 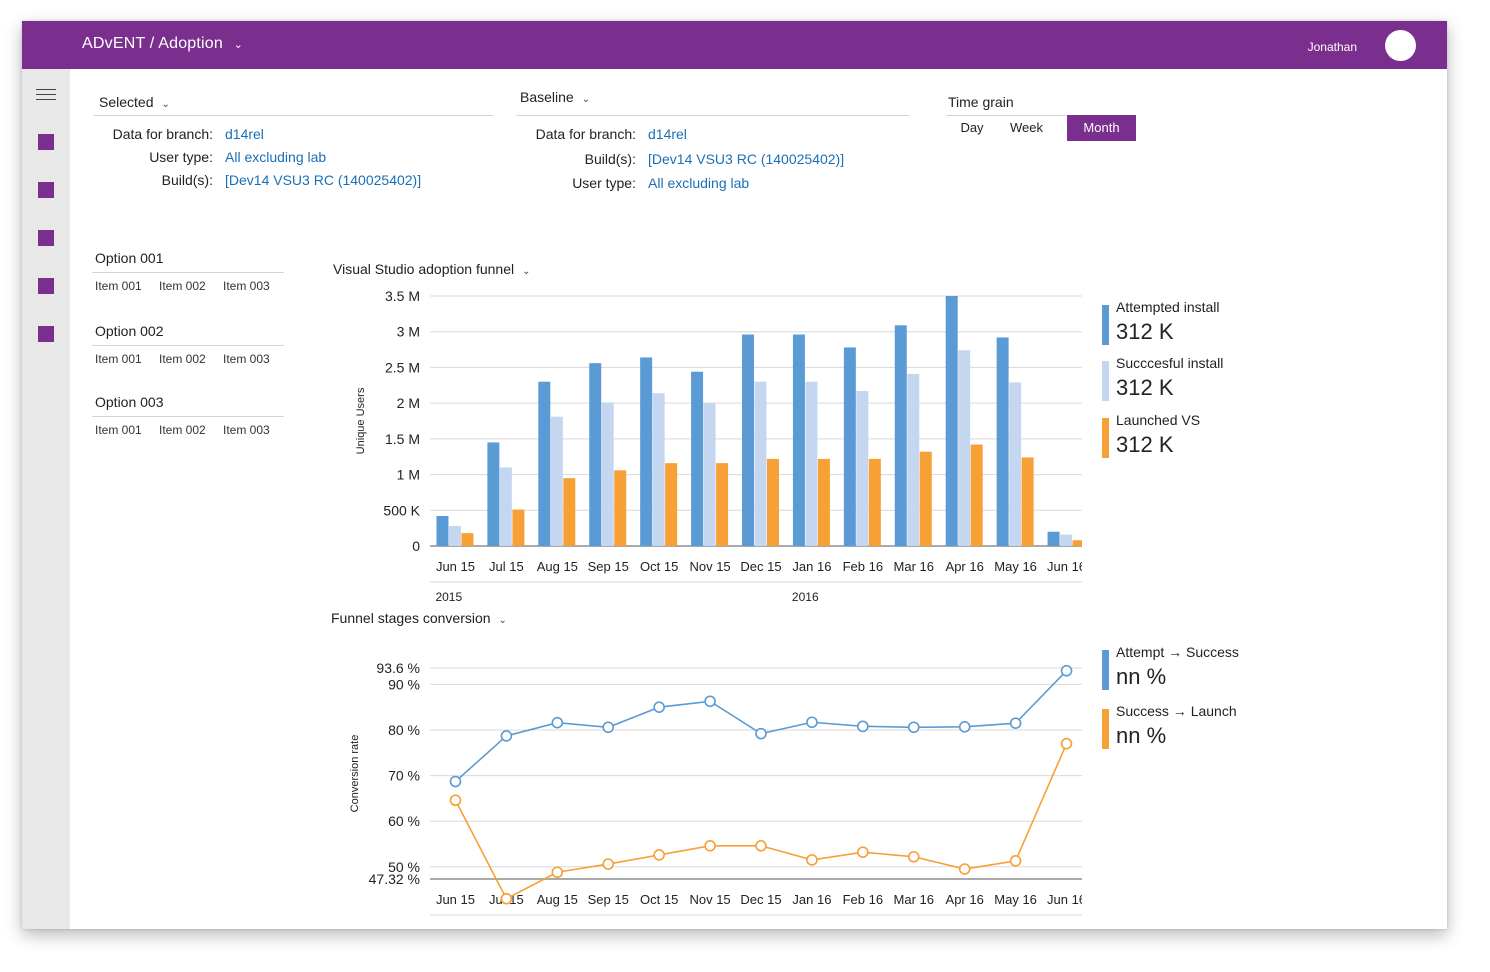 What do you see at coordinates (432, 269) in the screenshot?
I see `funnel-chart-title-dropdown: Visual Studio adoption funnel ⌄` at bounding box center [432, 269].